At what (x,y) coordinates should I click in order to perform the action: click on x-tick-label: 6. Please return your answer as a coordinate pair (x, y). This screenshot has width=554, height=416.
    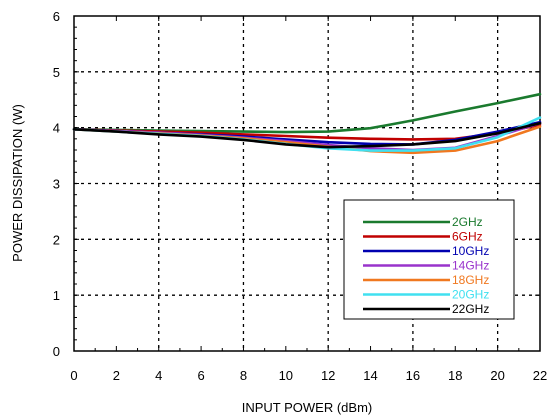
    Looking at the image, I should click on (200, 375).